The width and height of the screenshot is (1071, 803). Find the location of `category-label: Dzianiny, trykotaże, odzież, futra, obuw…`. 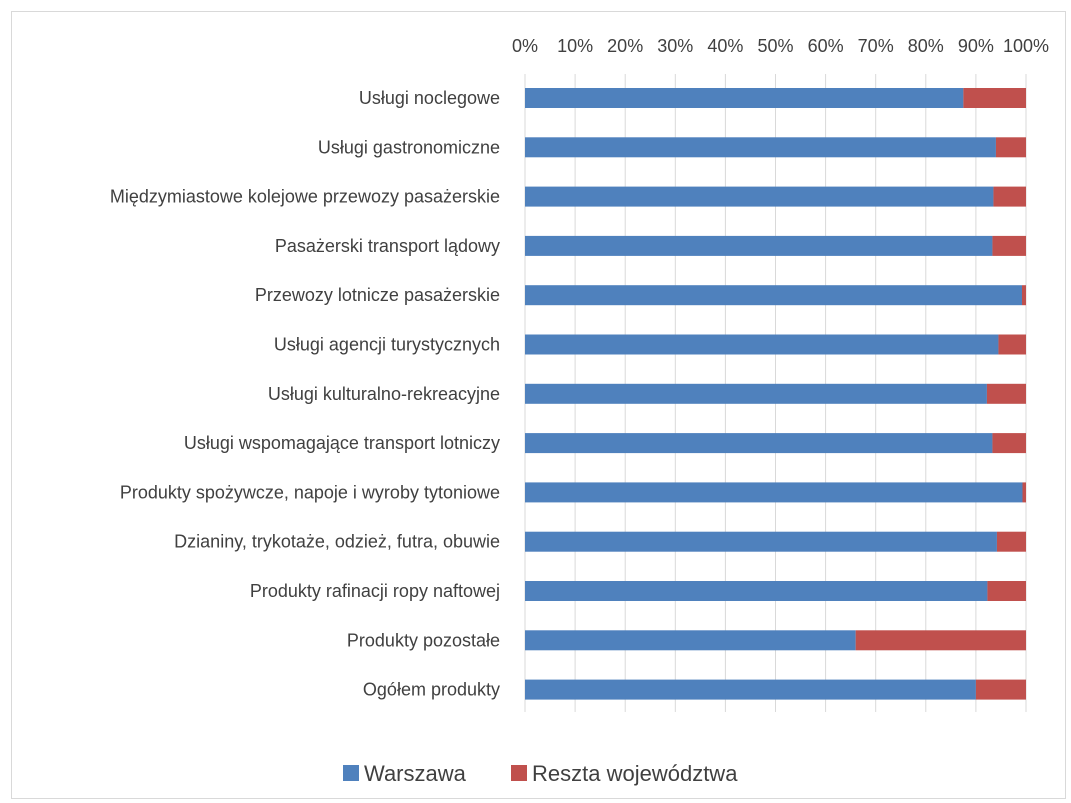

category-label: Dzianiny, trykotaże, odzież, futra, obuw… is located at coordinates (337, 542).